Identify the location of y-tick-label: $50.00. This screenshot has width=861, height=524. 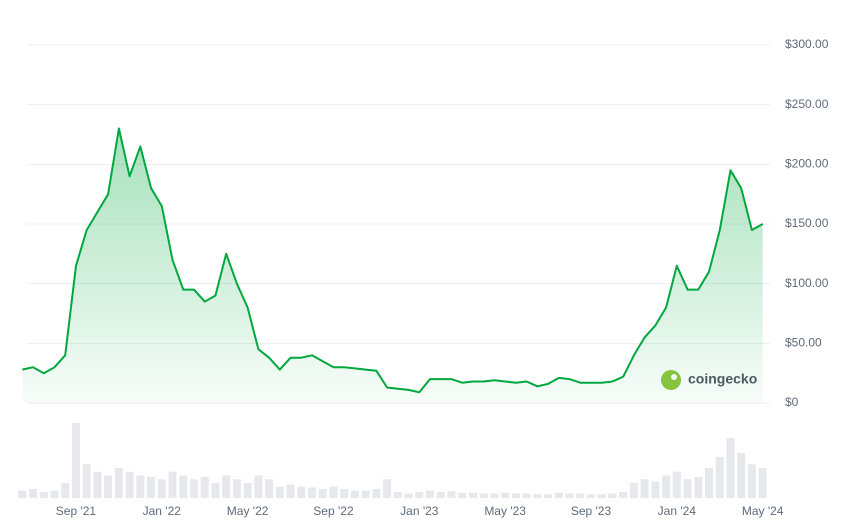
(803, 343).